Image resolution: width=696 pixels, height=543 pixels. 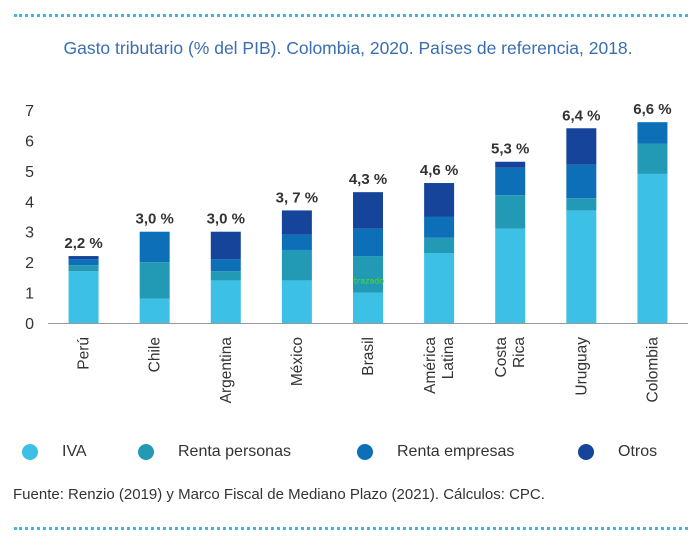 What do you see at coordinates (368, 242) in the screenshot?
I see `bar-renta-empresas-brasil` at bounding box center [368, 242].